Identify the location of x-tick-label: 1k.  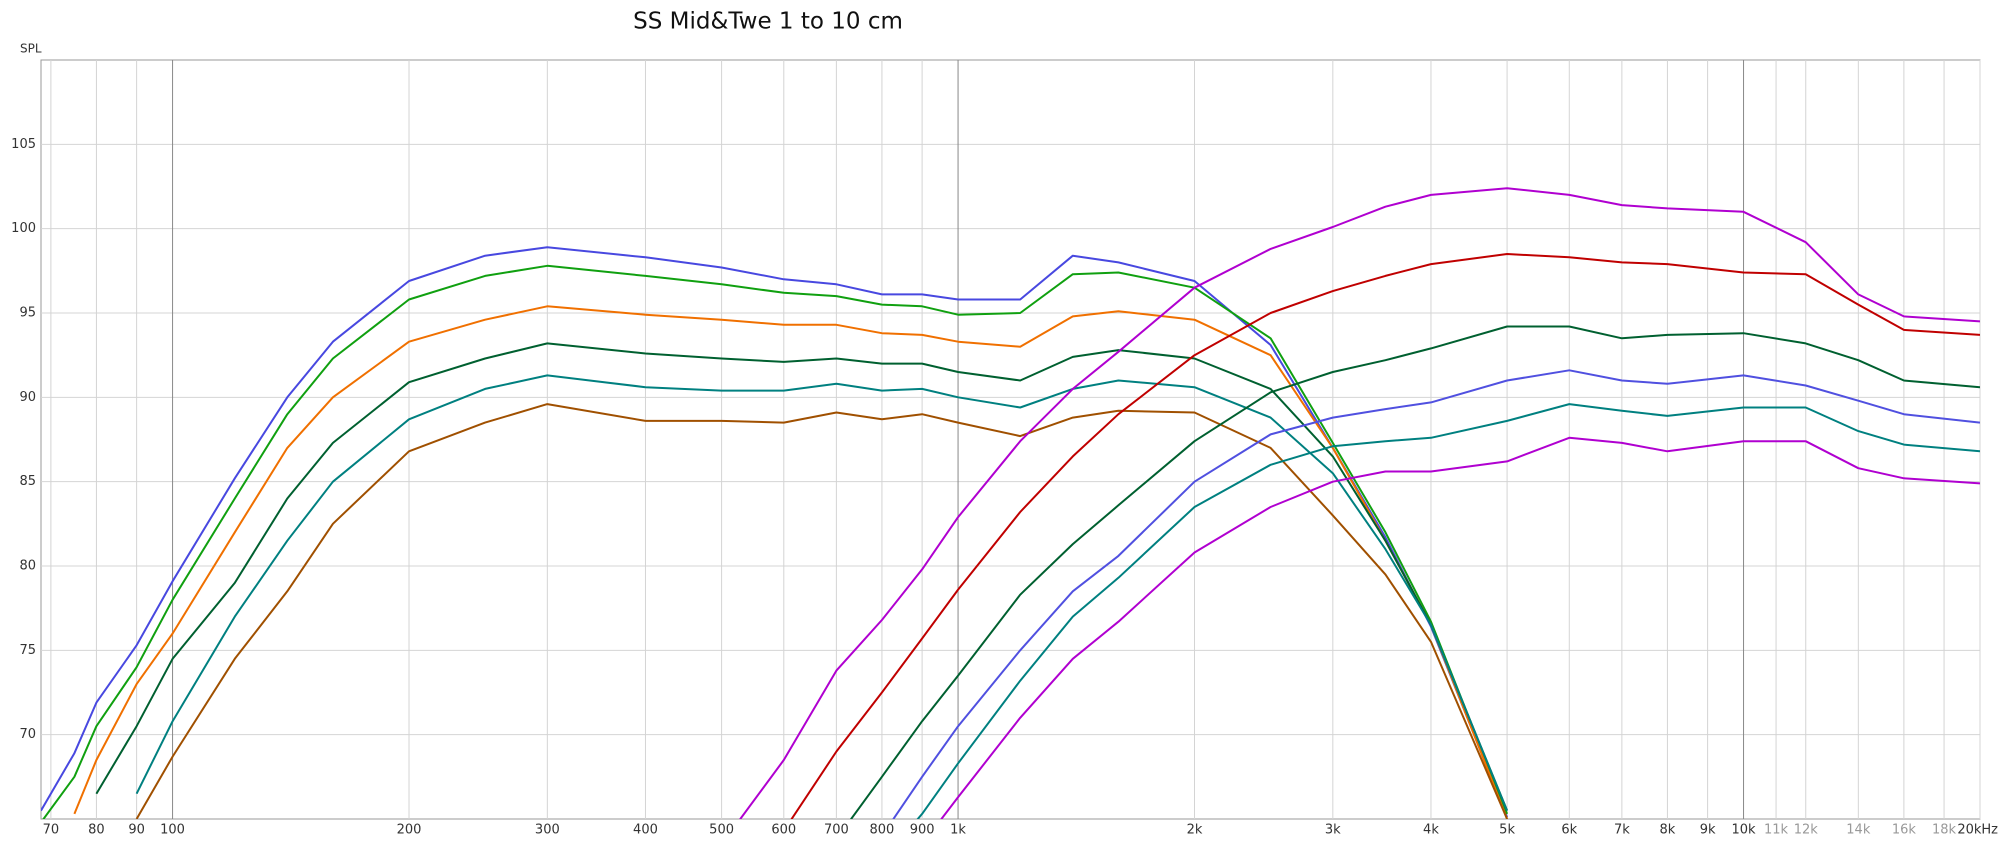
(958, 830).